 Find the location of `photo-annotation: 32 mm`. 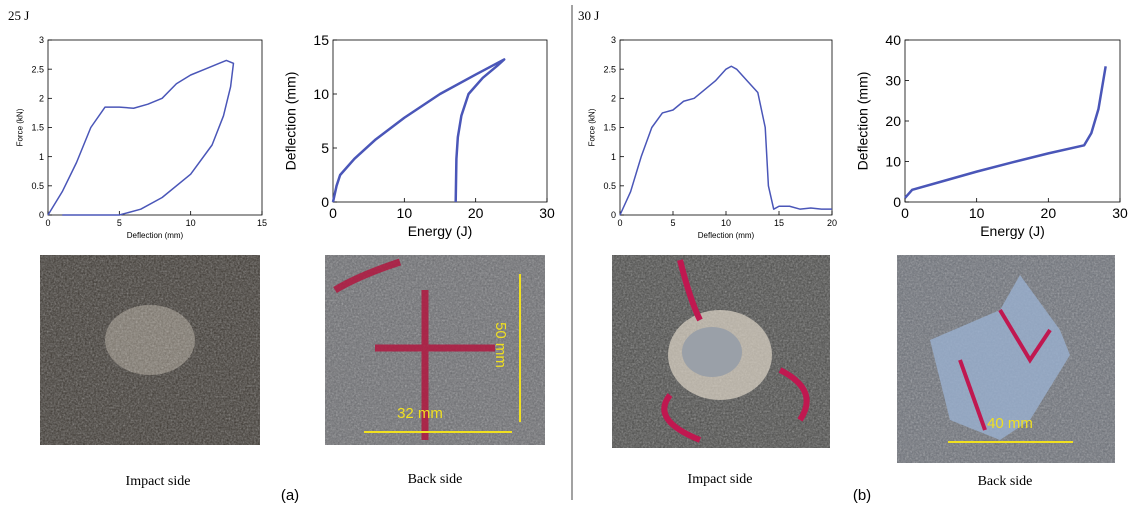

photo-annotation: 32 mm is located at coordinates (420, 413).